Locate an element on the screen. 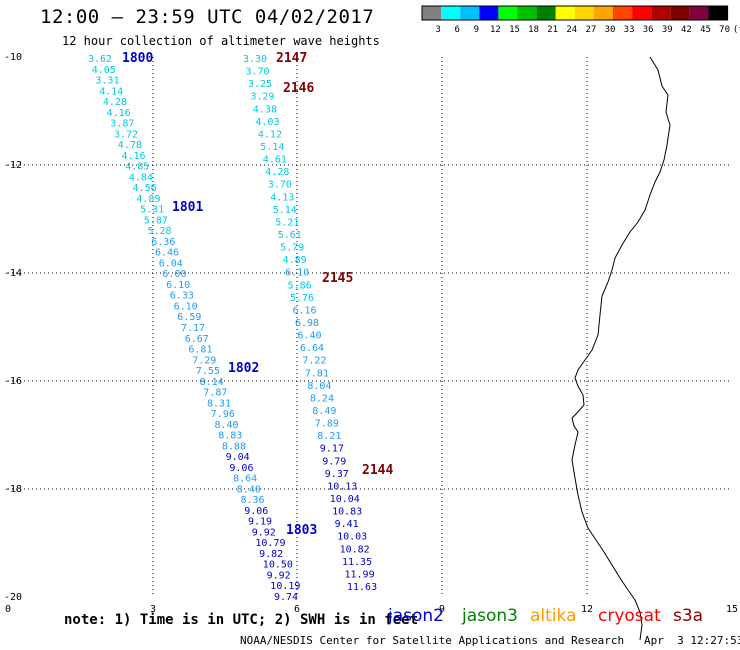  swh-value-right-track: 9.79 is located at coordinates (334, 461).